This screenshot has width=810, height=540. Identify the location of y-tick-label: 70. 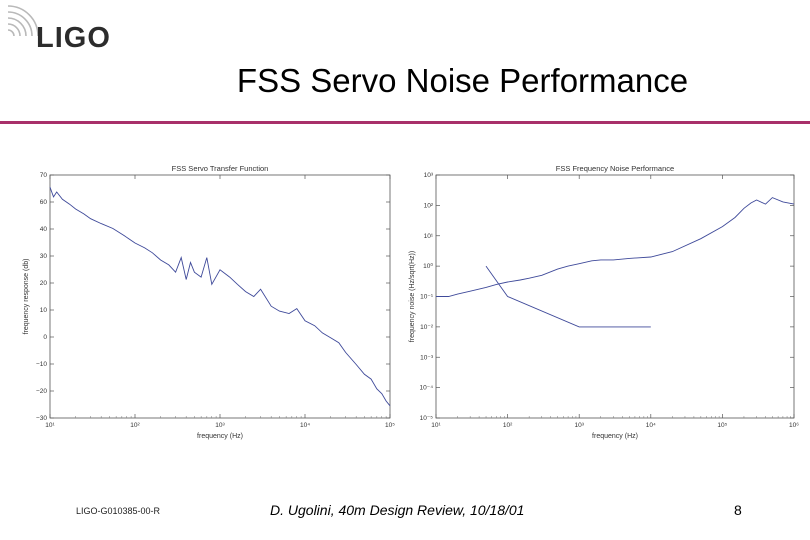
(44, 175).